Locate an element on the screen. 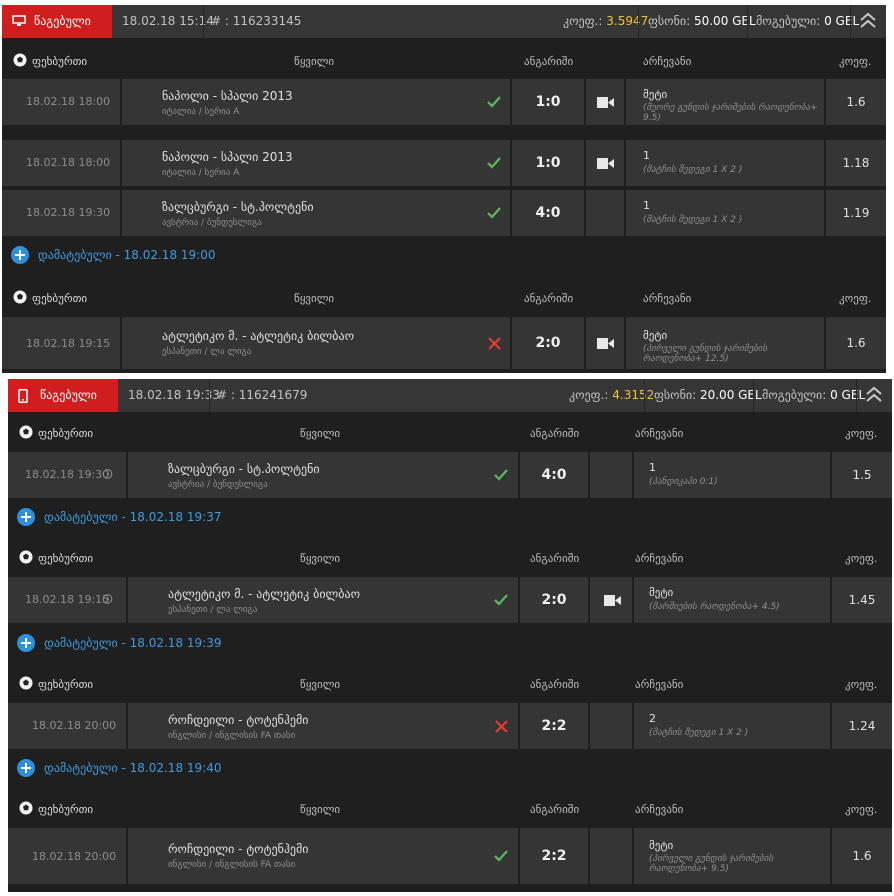 This screenshot has height=896, width=894. bet-odds: 1.5 is located at coordinates (862, 475).